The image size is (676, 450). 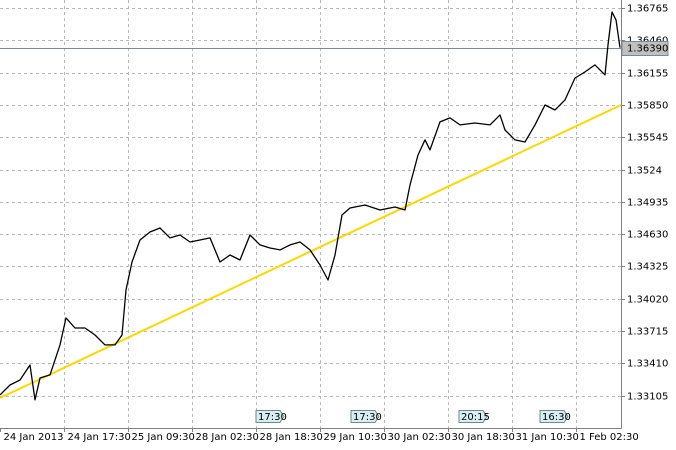 What do you see at coordinates (475, 417) in the screenshot?
I see `event-label: 20:15` at bounding box center [475, 417].